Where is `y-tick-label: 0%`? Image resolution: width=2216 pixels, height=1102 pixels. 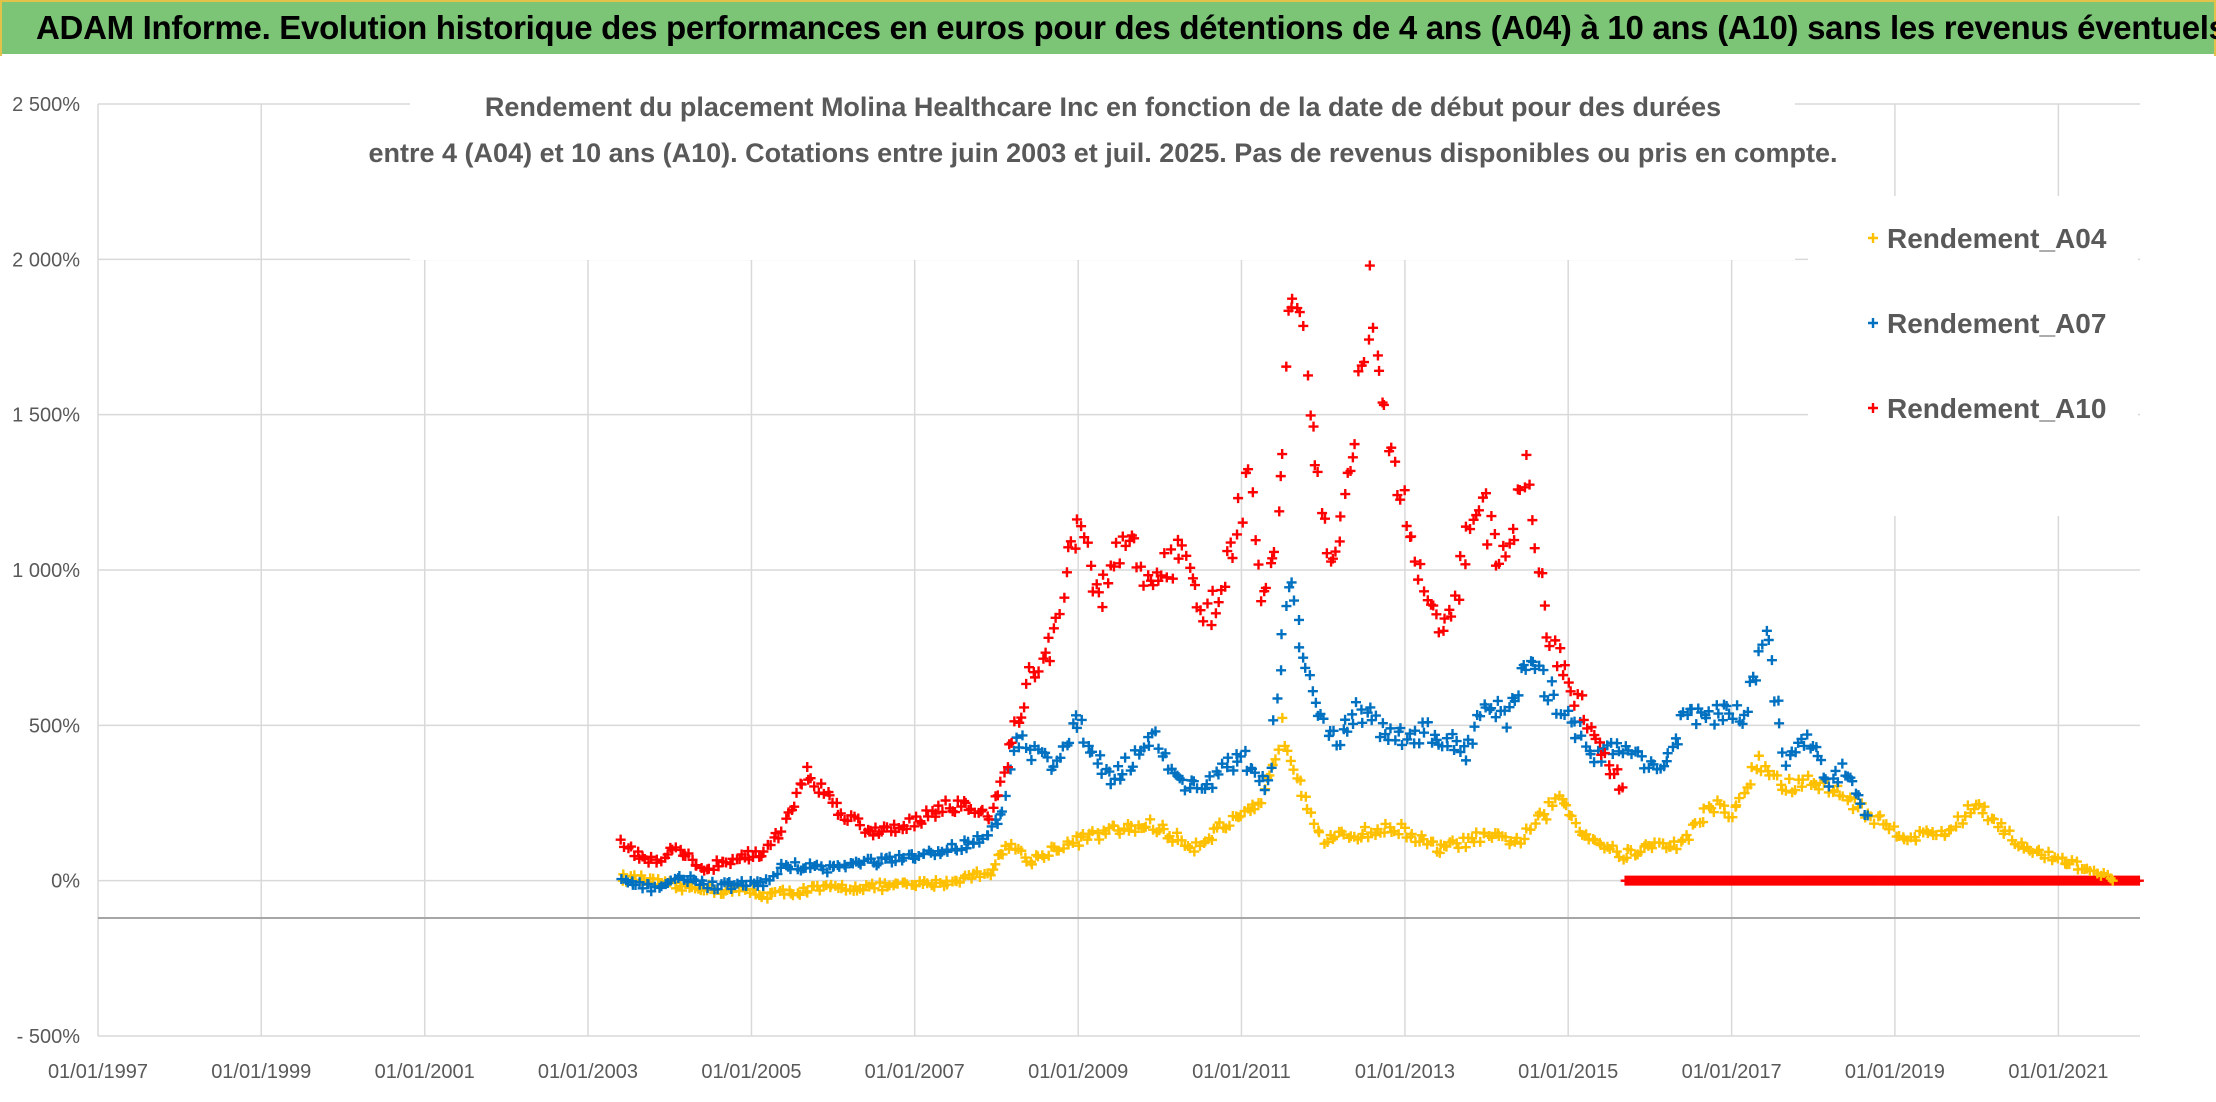 y-tick-label: 0% is located at coordinates (65, 882).